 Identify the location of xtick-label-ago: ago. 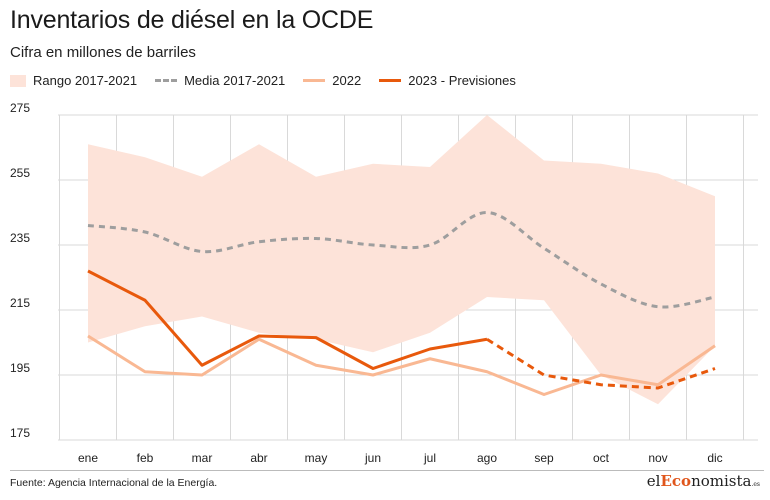
(487, 458).